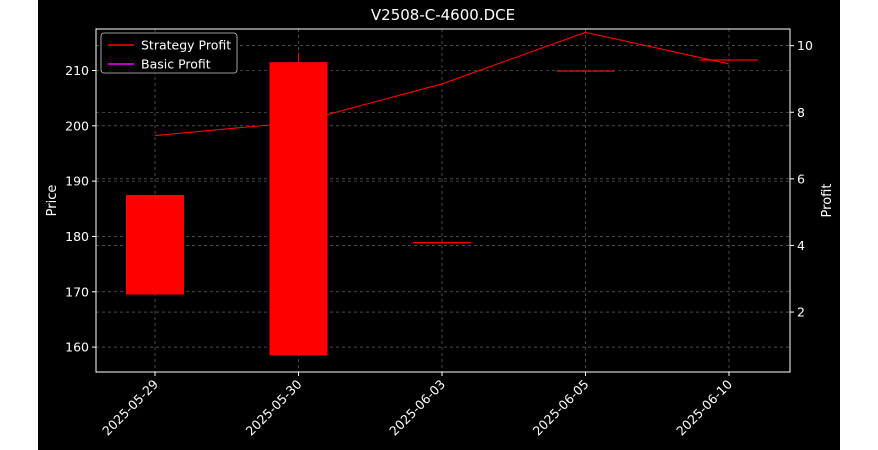 The height and width of the screenshot is (450, 878). I want to click on legend-label: Strategy Profit, so click(186, 45).